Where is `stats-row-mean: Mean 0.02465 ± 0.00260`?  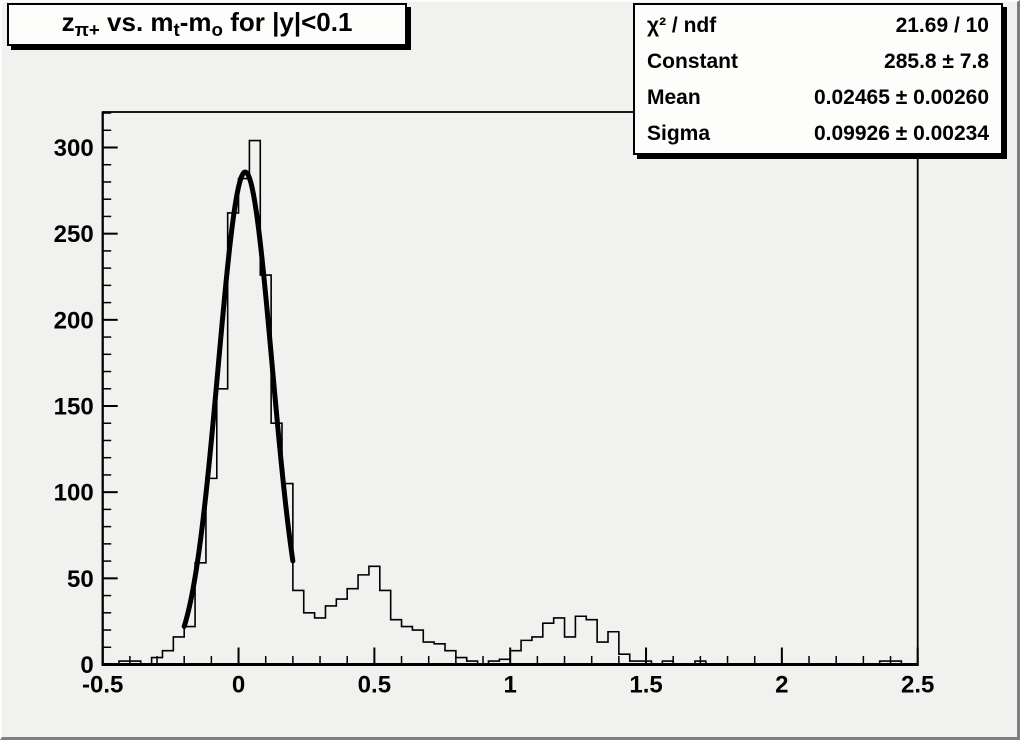 stats-row-mean: Mean 0.02465 ± 0.00260 is located at coordinates (818, 97).